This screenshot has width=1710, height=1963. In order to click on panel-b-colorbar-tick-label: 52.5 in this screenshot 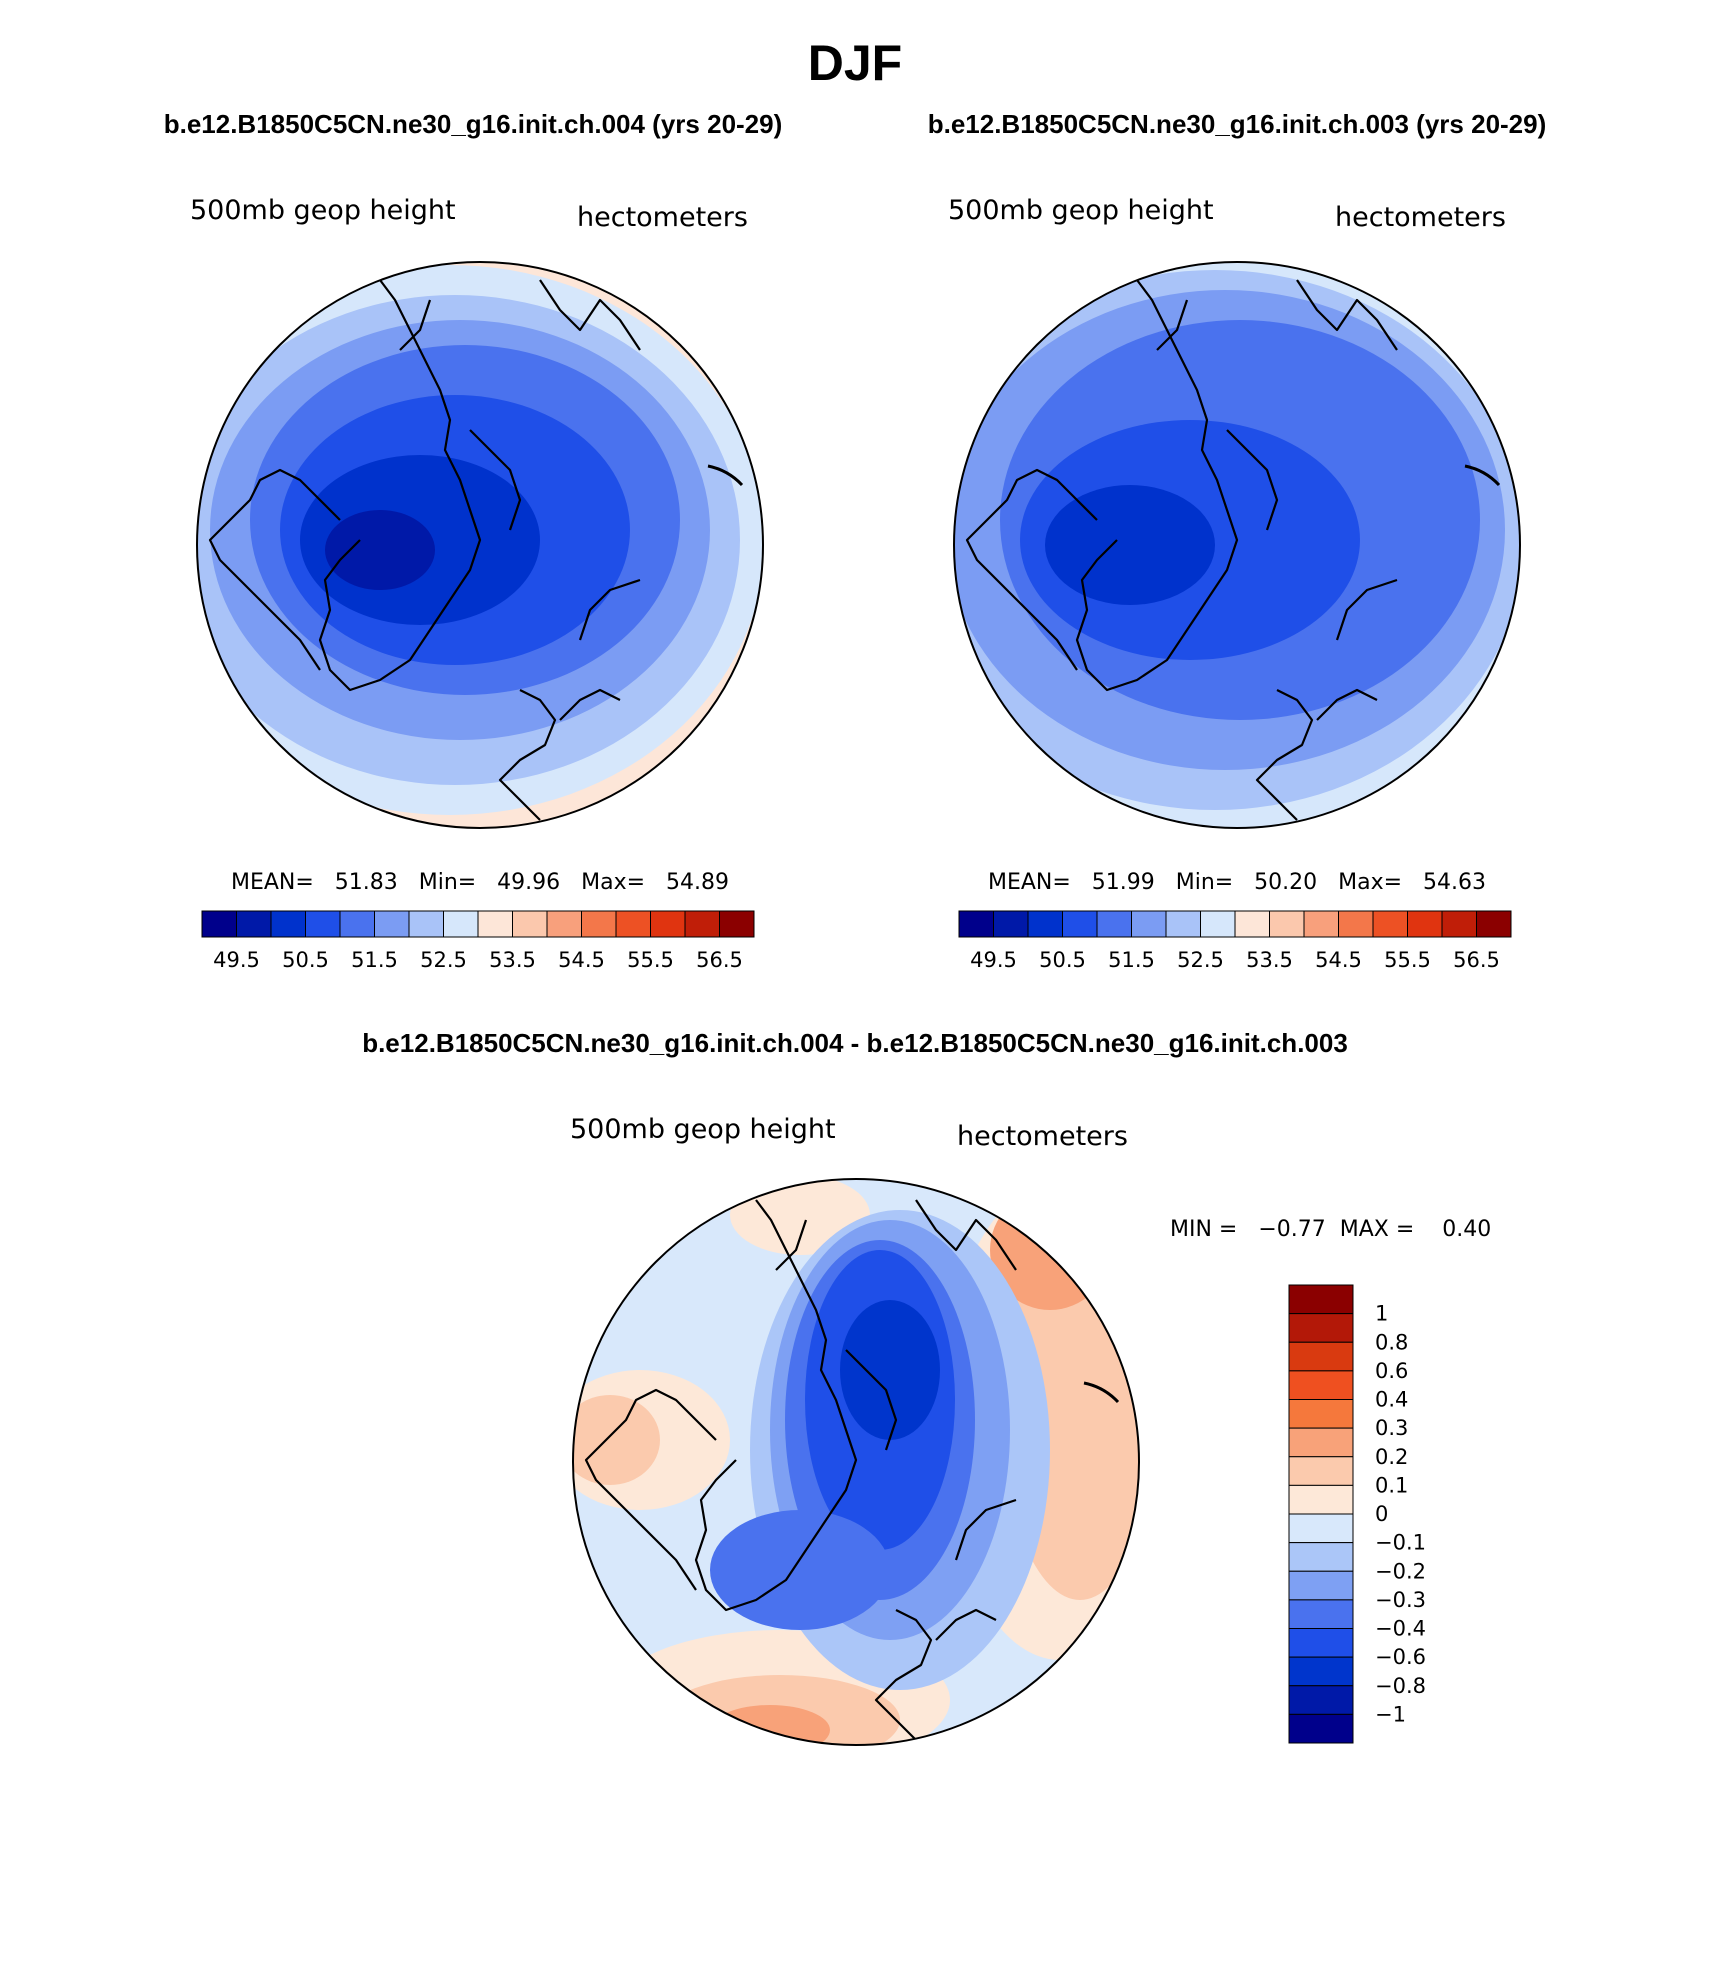, I will do `click(1200, 960)`.